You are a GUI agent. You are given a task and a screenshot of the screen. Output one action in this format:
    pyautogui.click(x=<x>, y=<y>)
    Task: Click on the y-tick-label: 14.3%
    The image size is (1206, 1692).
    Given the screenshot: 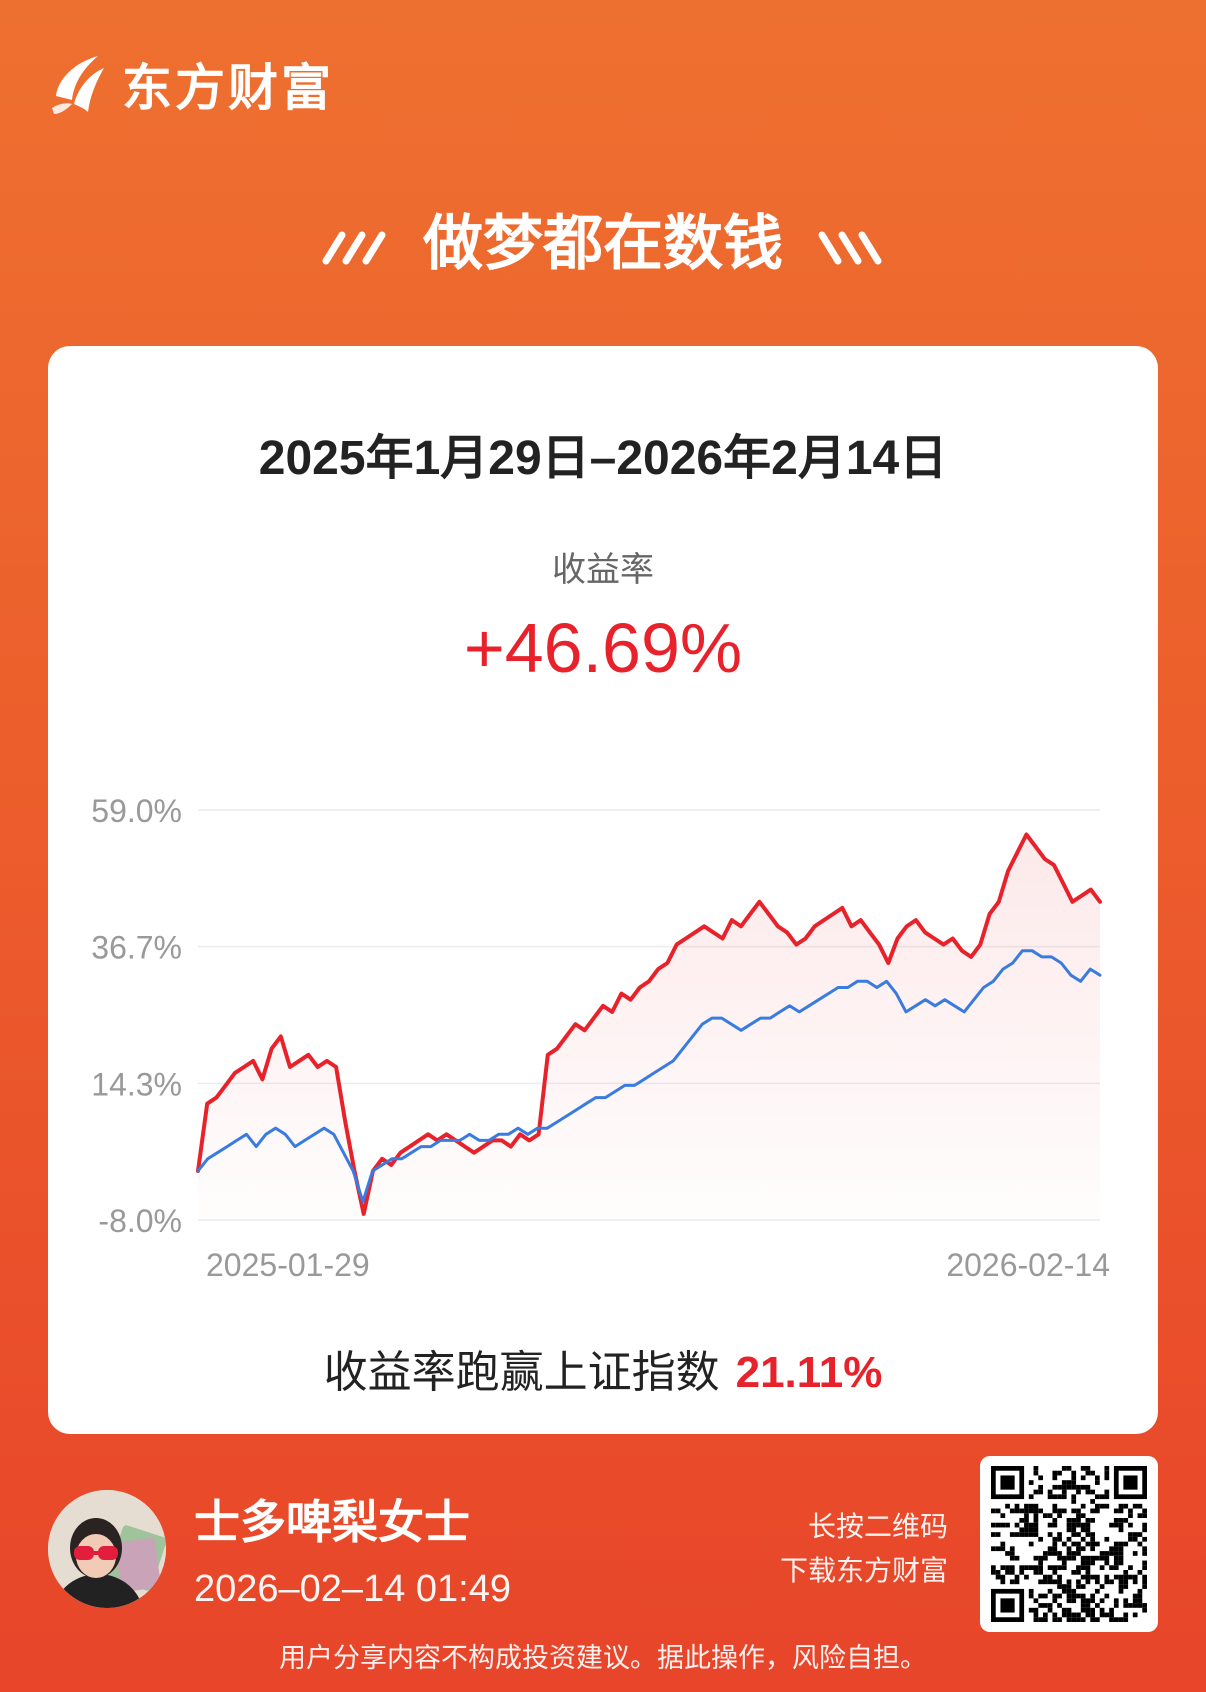 What is the action you would take?
    pyautogui.click(x=136, y=1084)
    